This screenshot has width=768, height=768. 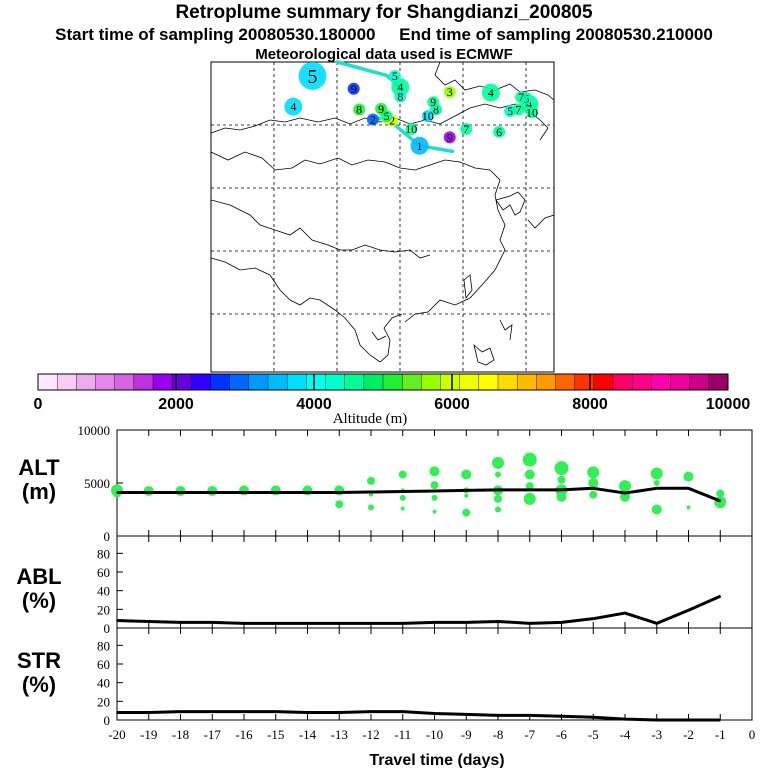 I want to click on met-data-label: Meteorological data used is ECMWF, so click(x=384, y=54).